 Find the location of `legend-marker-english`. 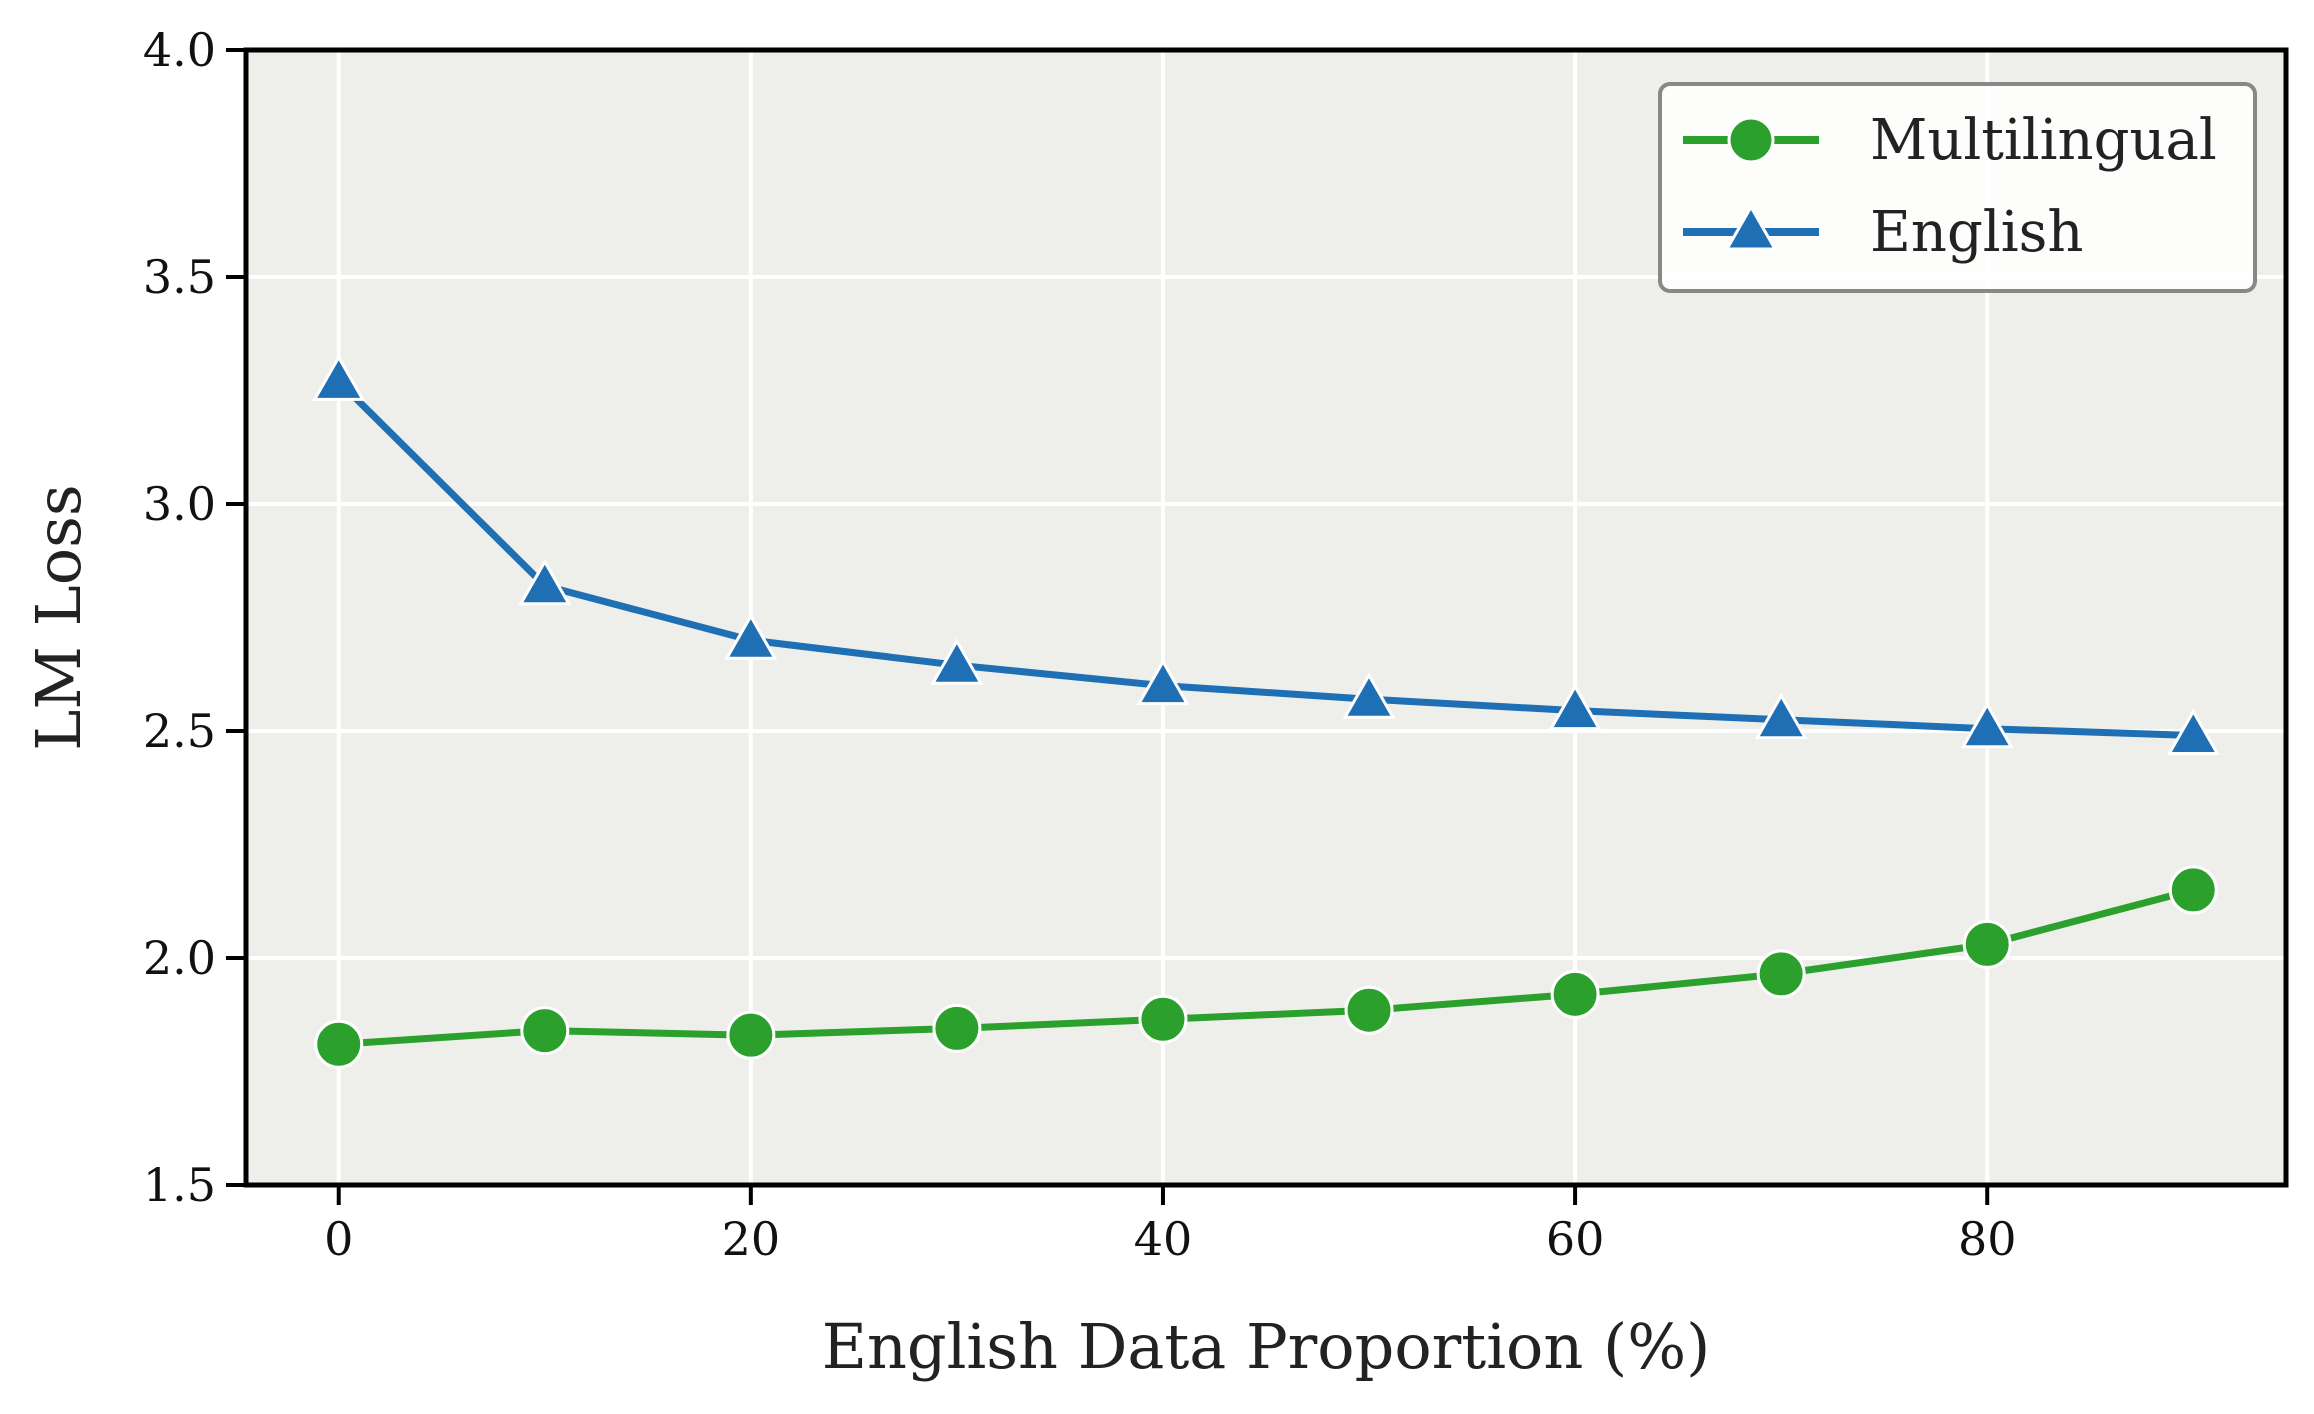

legend-marker-english is located at coordinates (1751, 227).